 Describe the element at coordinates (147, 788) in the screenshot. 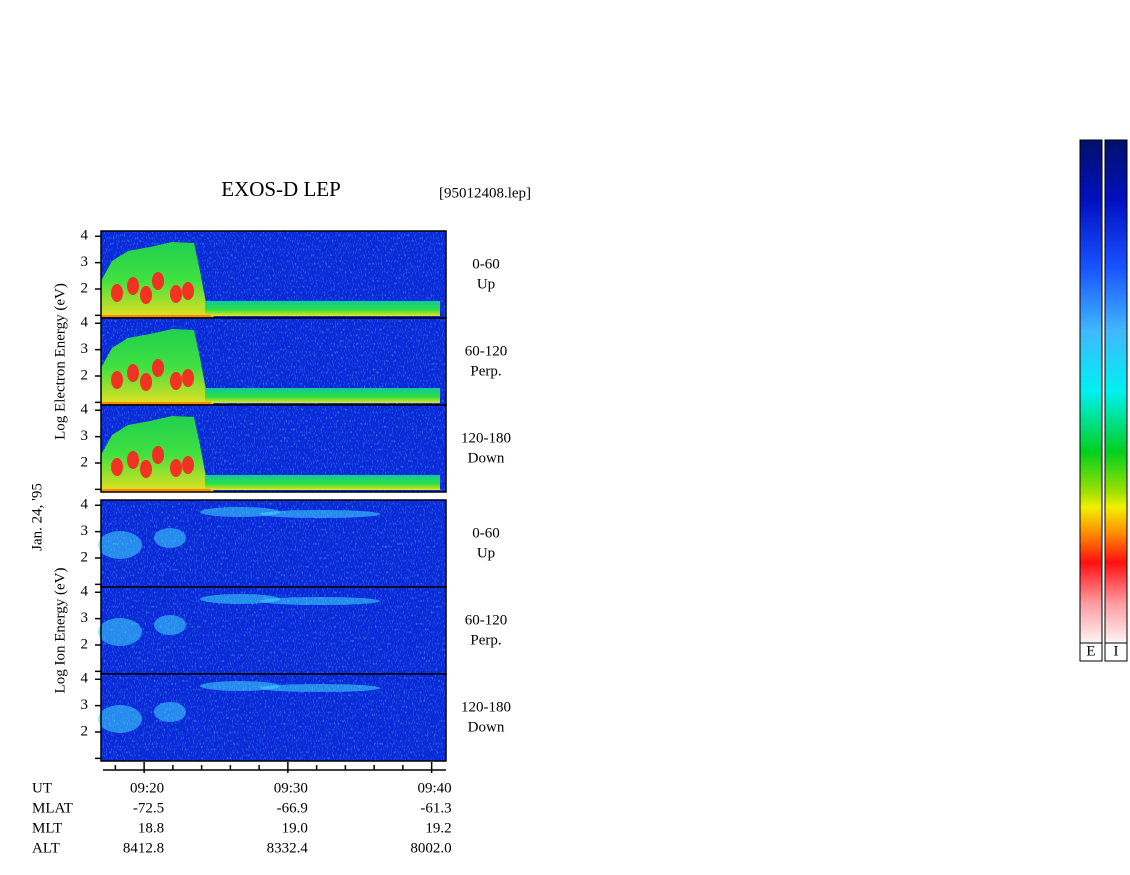

I see `x-tick-label: 09:20` at that location.